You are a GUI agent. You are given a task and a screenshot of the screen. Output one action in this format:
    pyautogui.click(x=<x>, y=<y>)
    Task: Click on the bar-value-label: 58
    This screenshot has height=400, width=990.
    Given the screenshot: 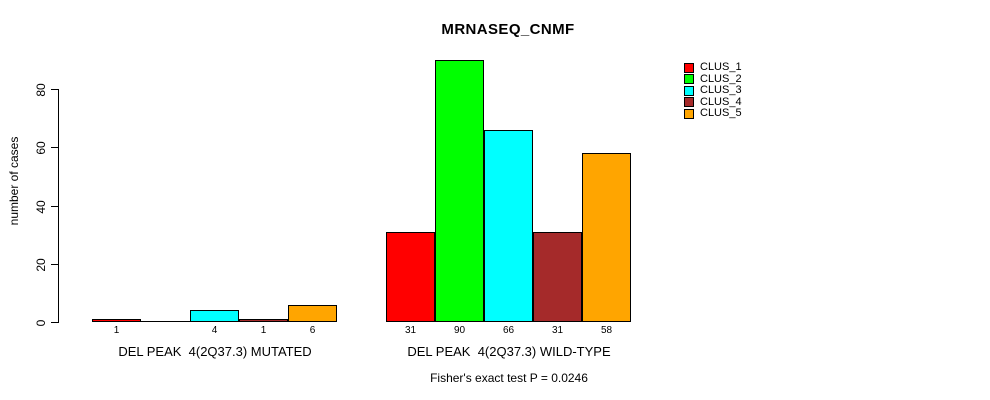 What is the action you would take?
    pyautogui.click(x=606, y=330)
    